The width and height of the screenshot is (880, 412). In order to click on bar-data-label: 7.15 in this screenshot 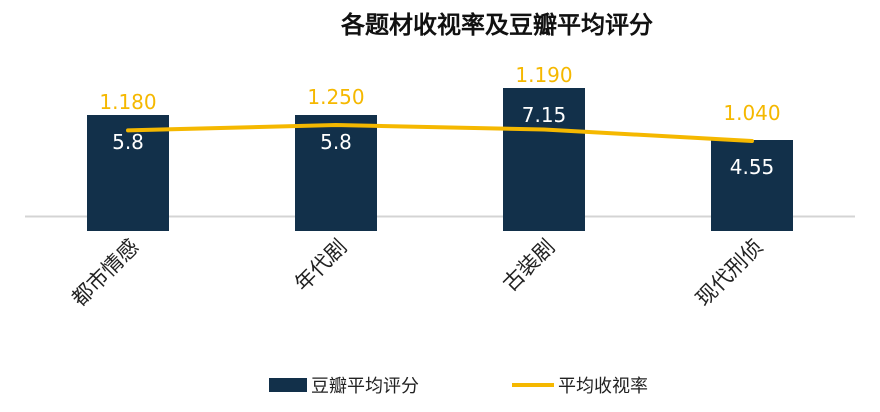, I will do `click(544, 115)`.